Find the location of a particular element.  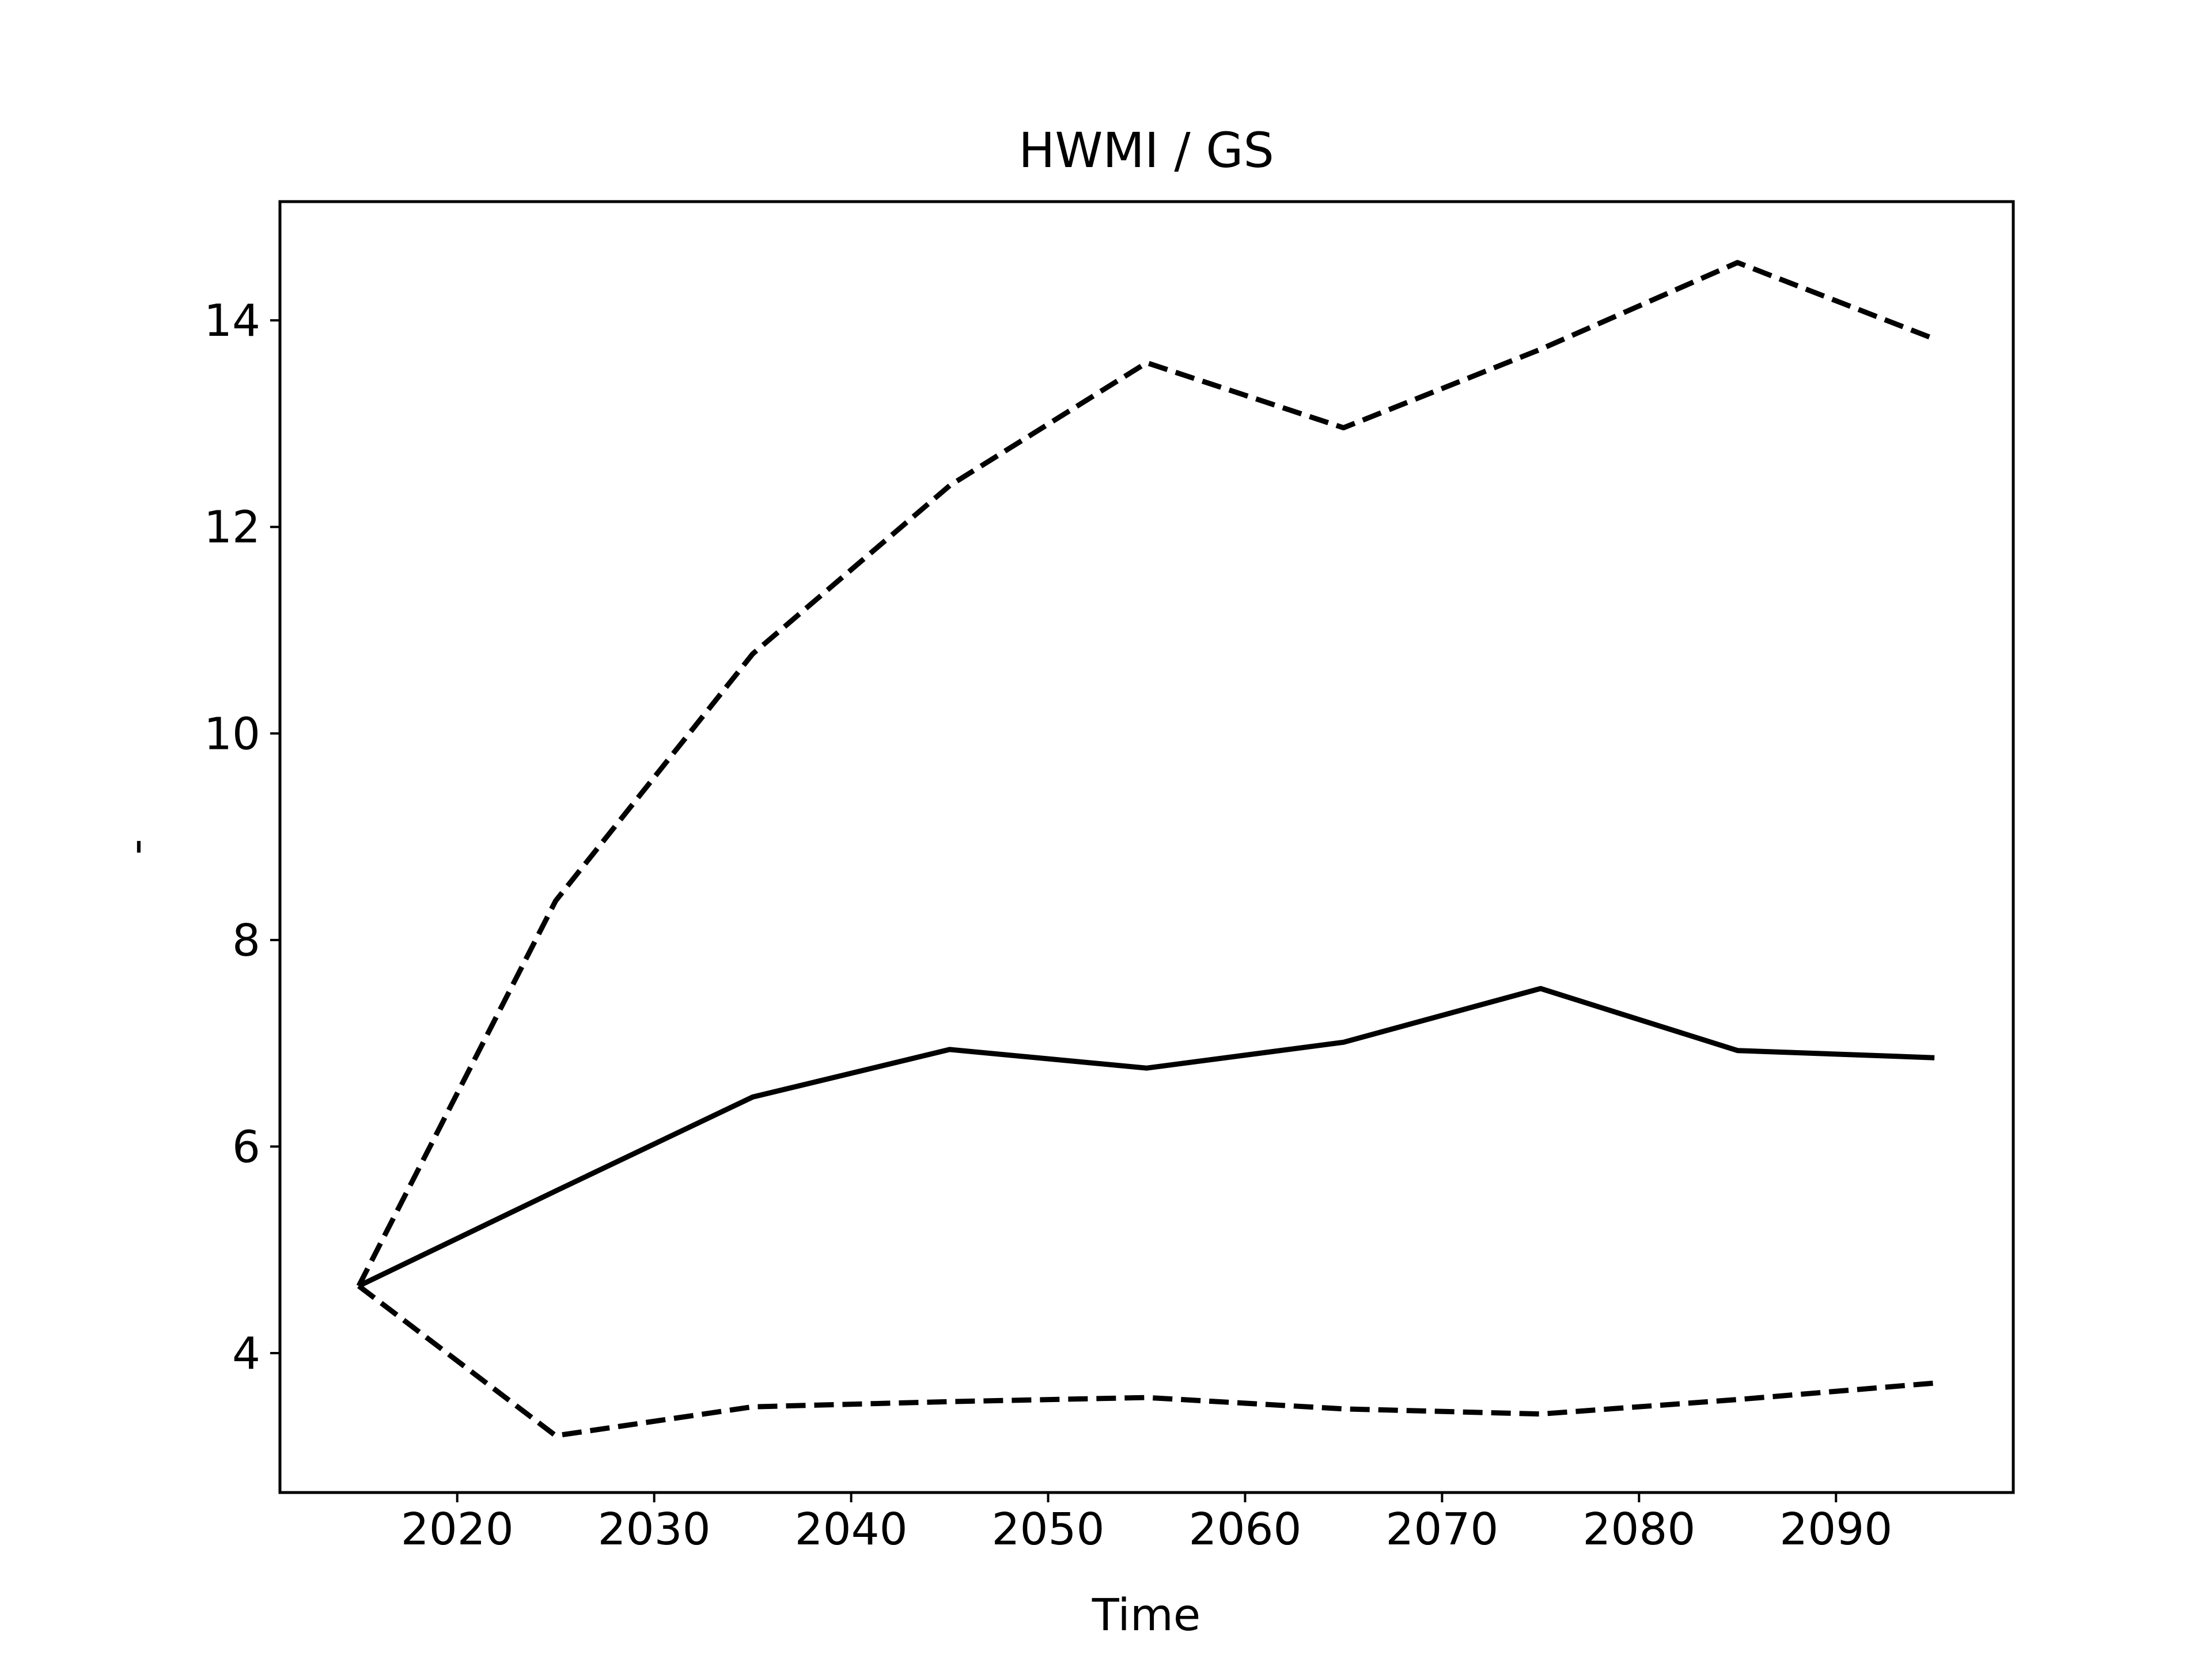

x-tick-label: 2070 is located at coordinates (1441, 1529).